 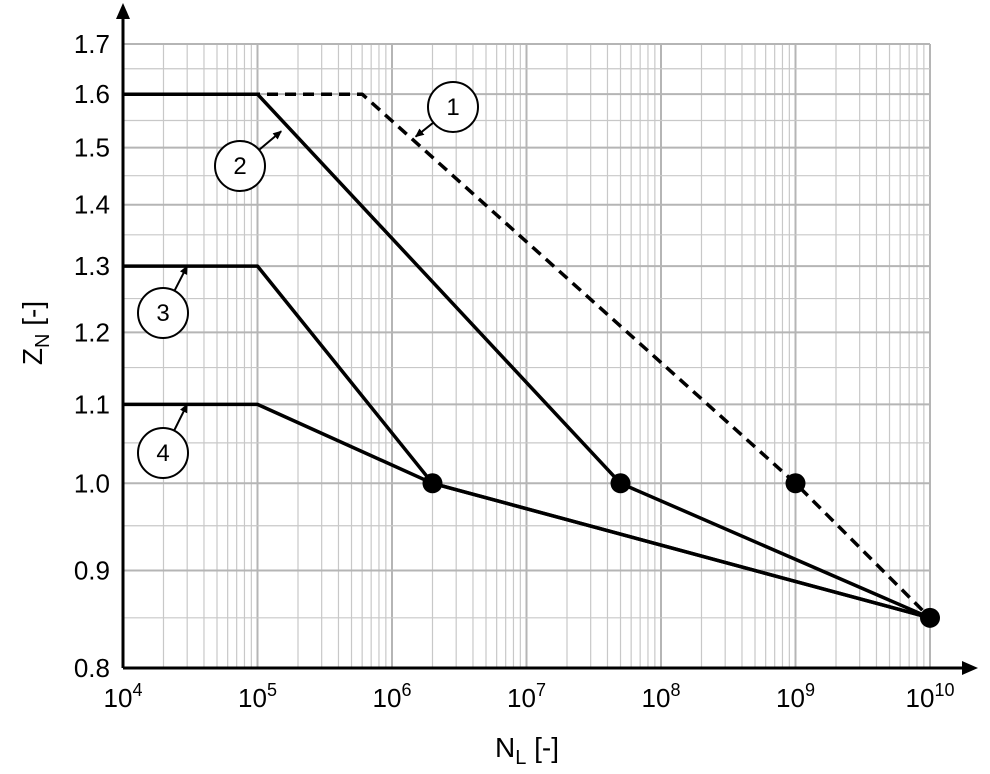 I want to click on y-tick-label: 1.7, so click(x=92, y=44).